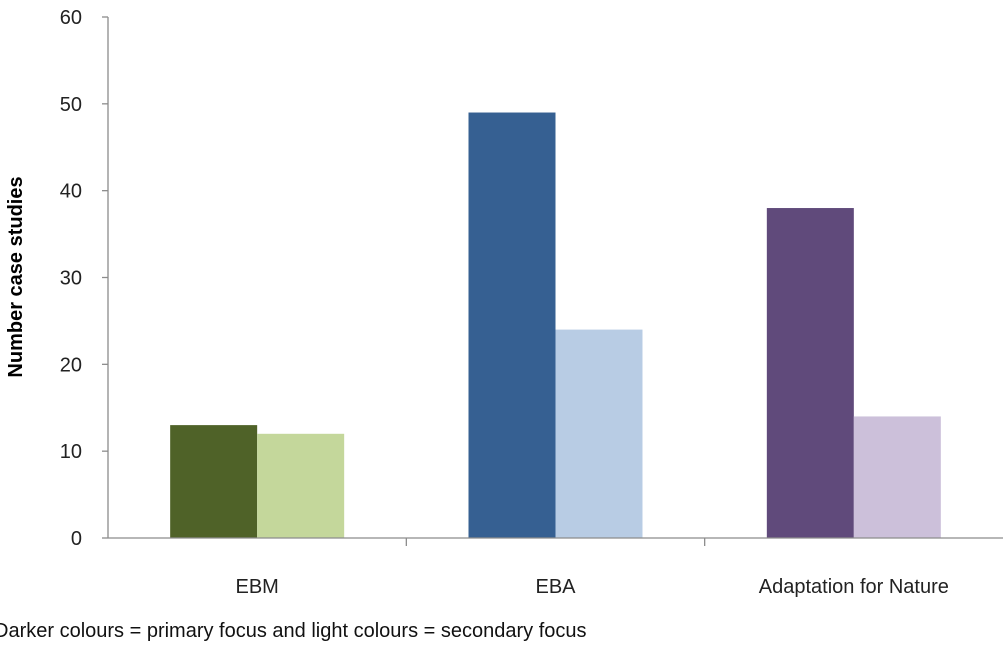  What do you see at coordinates (71, 18) in the screenshot?
I see `y-tick-label: 60` at bounding box center [71, 18].